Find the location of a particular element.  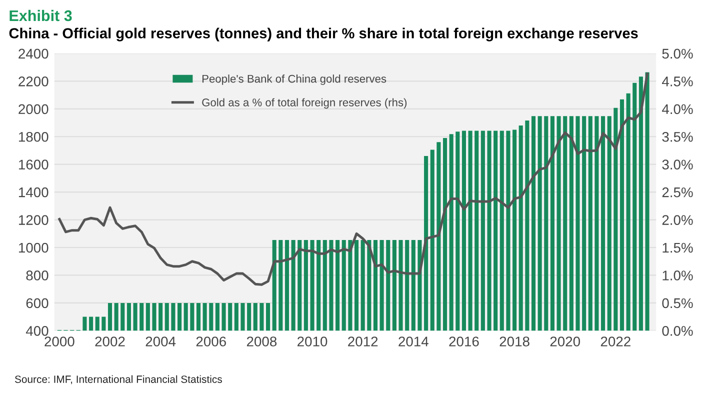

x-tick-label: 2012 is located at coordinates (363, 341).